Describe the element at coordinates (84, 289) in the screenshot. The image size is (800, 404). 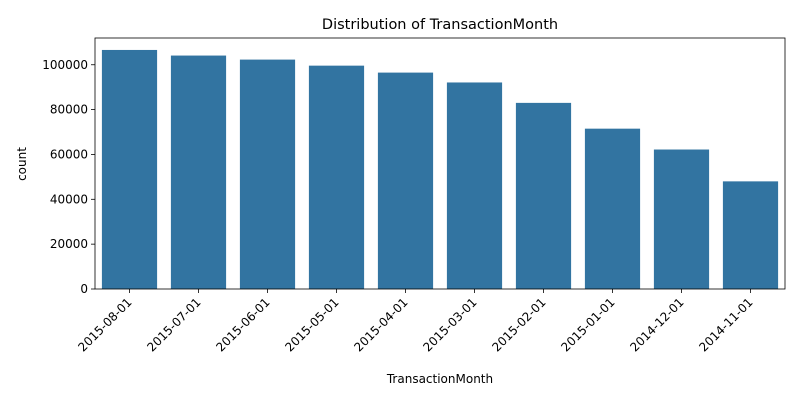
I see `y-tick-label: 0` at that location.